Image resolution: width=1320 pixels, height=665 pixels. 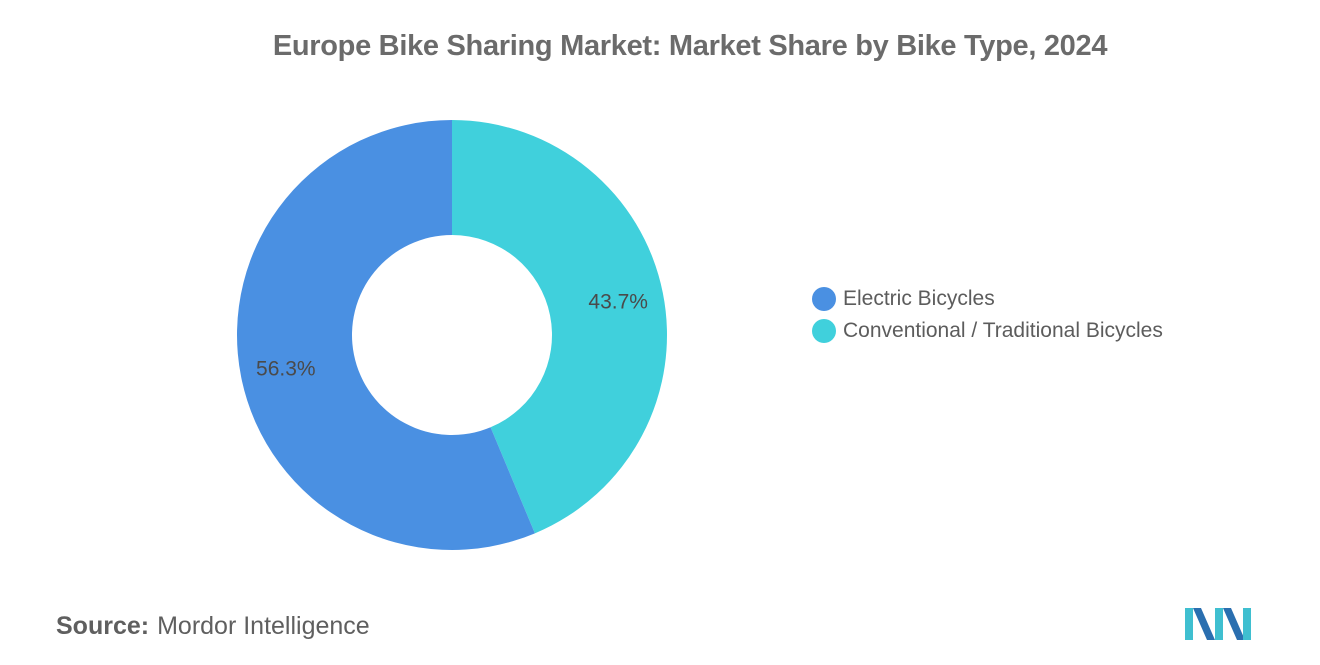 I want to click on legend-swatch-conventional-bicycles, so click(x=824, y=331).